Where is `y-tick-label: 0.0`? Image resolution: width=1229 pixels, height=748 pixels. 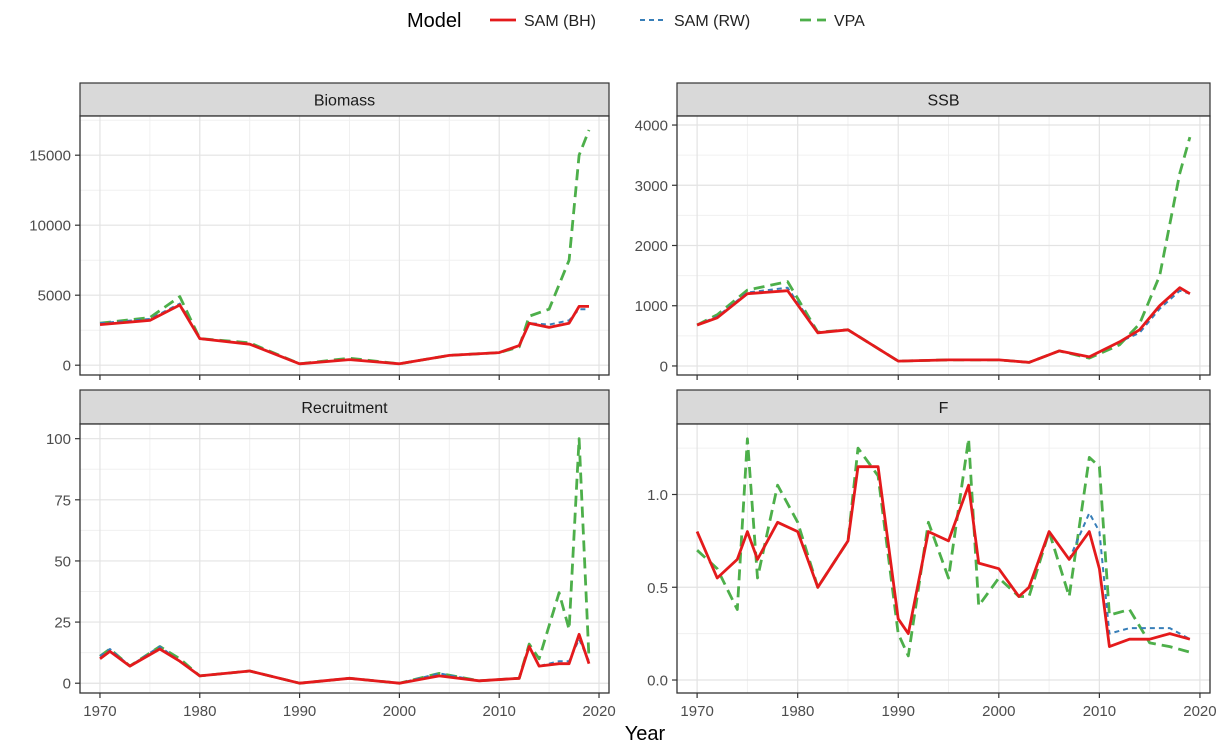 y-tick-label: 0.0 is located at coordinates (657, 681).